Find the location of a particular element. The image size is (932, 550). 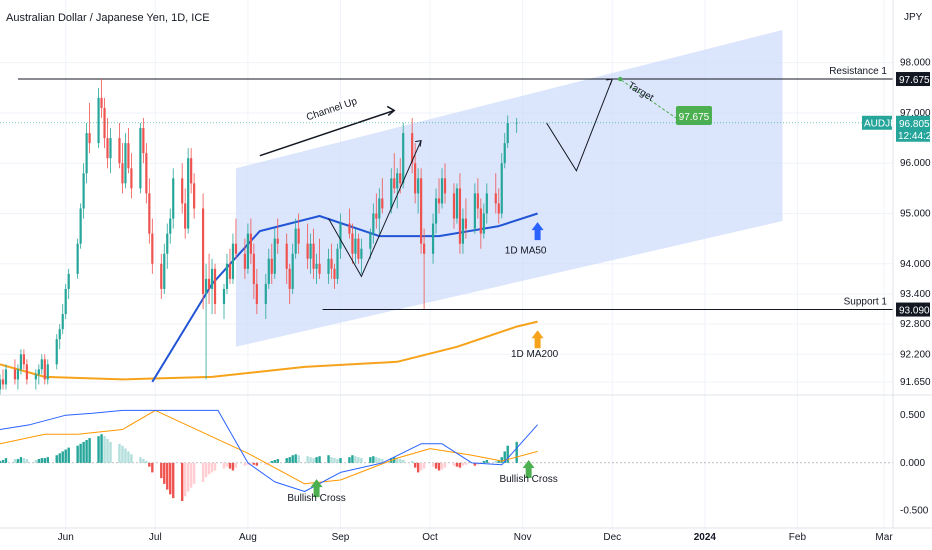

price-tag-bg is located at coordinates (913, 128).